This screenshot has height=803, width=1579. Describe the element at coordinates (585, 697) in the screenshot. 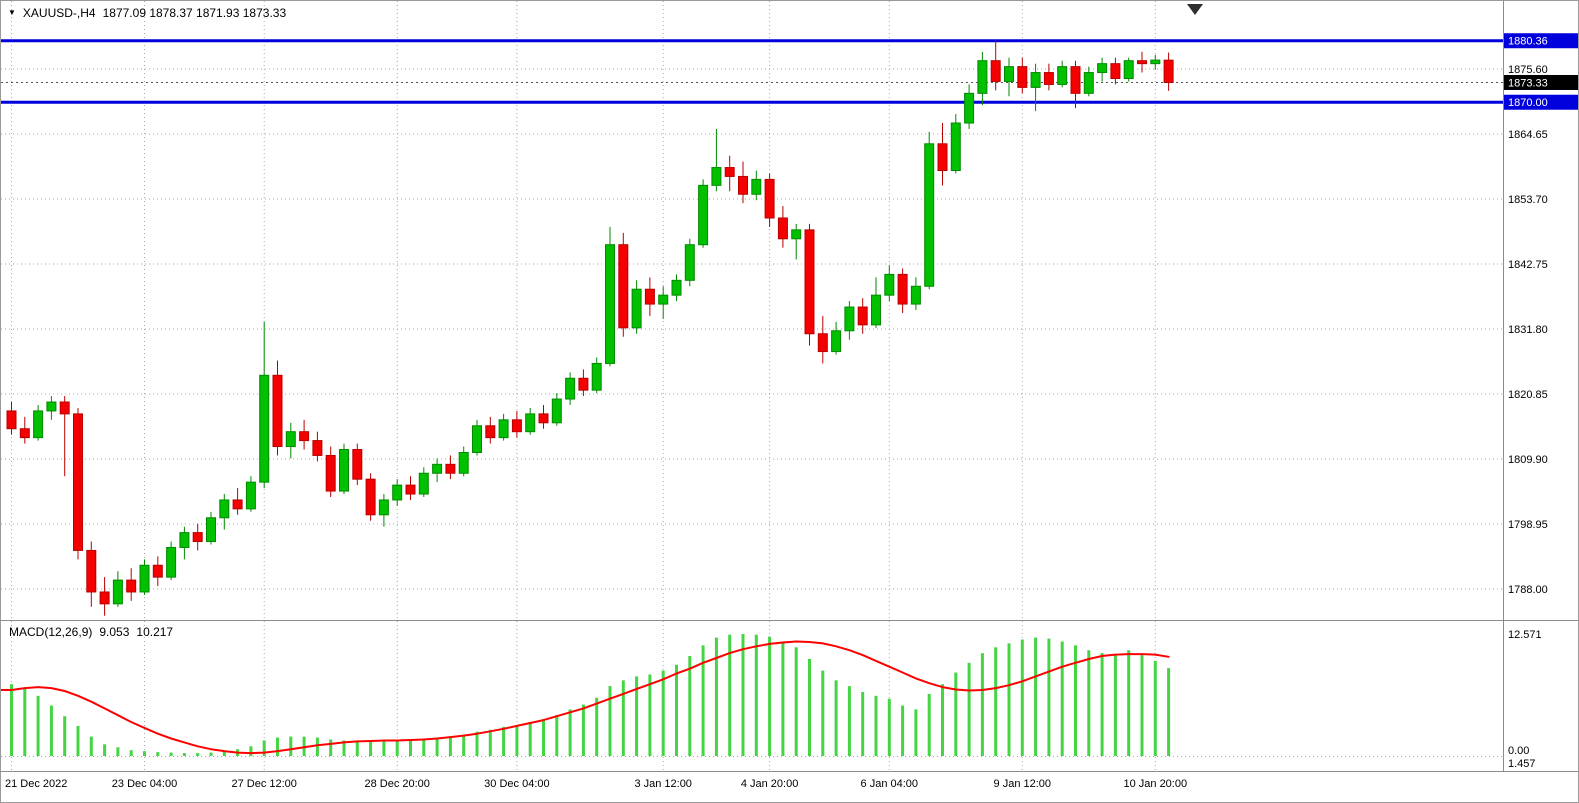

I see `macd-signal-line` at that location.